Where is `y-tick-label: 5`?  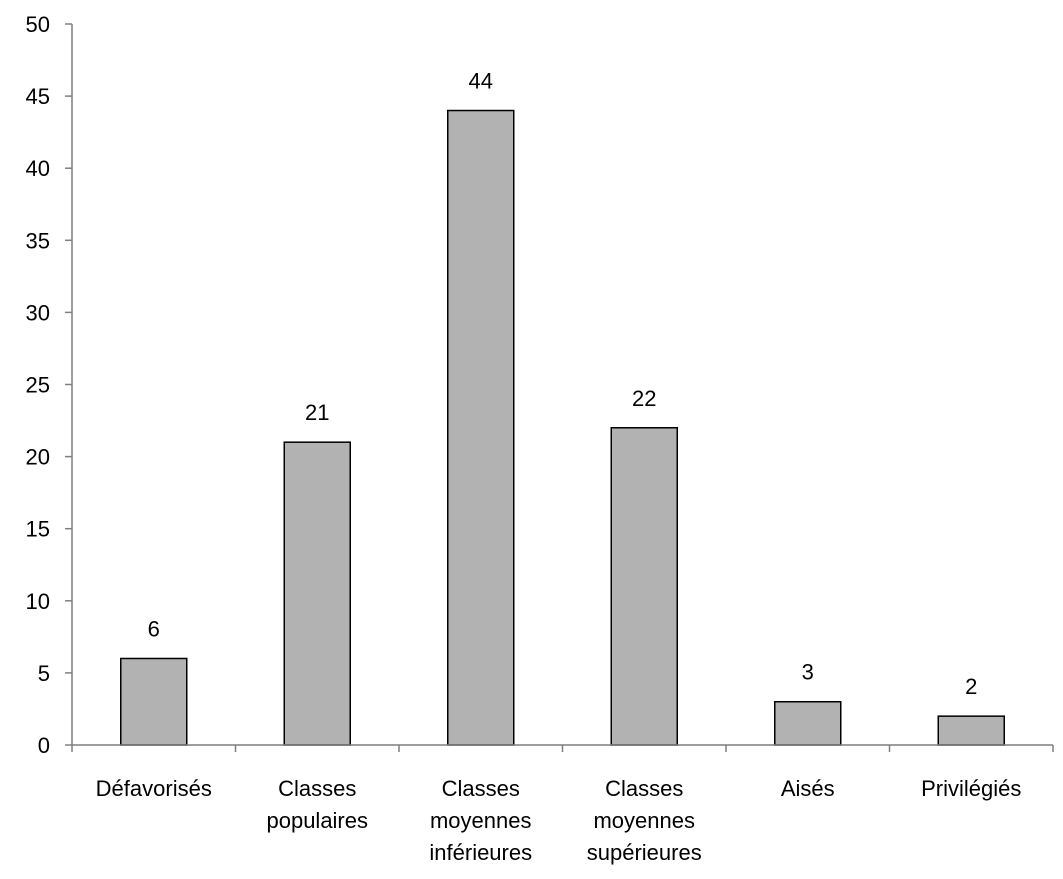
y-tick-label: 5 is located at coordinates (44, 673).